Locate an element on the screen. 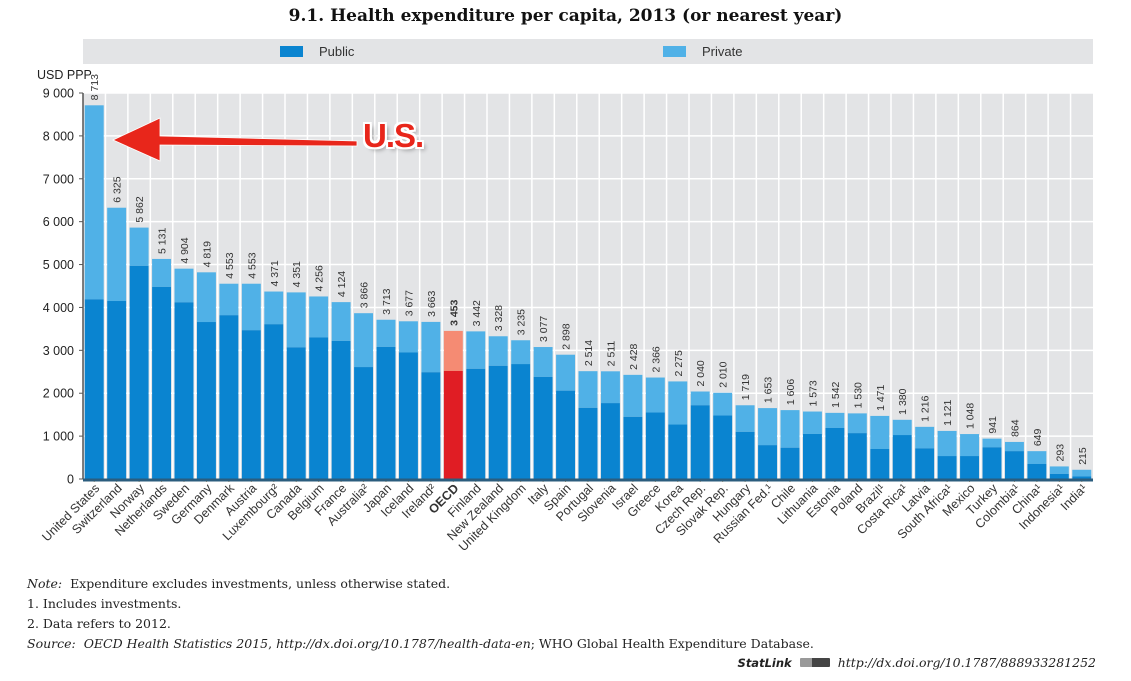 This screenshot has height=681, width=1131. legend-item-private: Private is located at coordinates (702, 51).